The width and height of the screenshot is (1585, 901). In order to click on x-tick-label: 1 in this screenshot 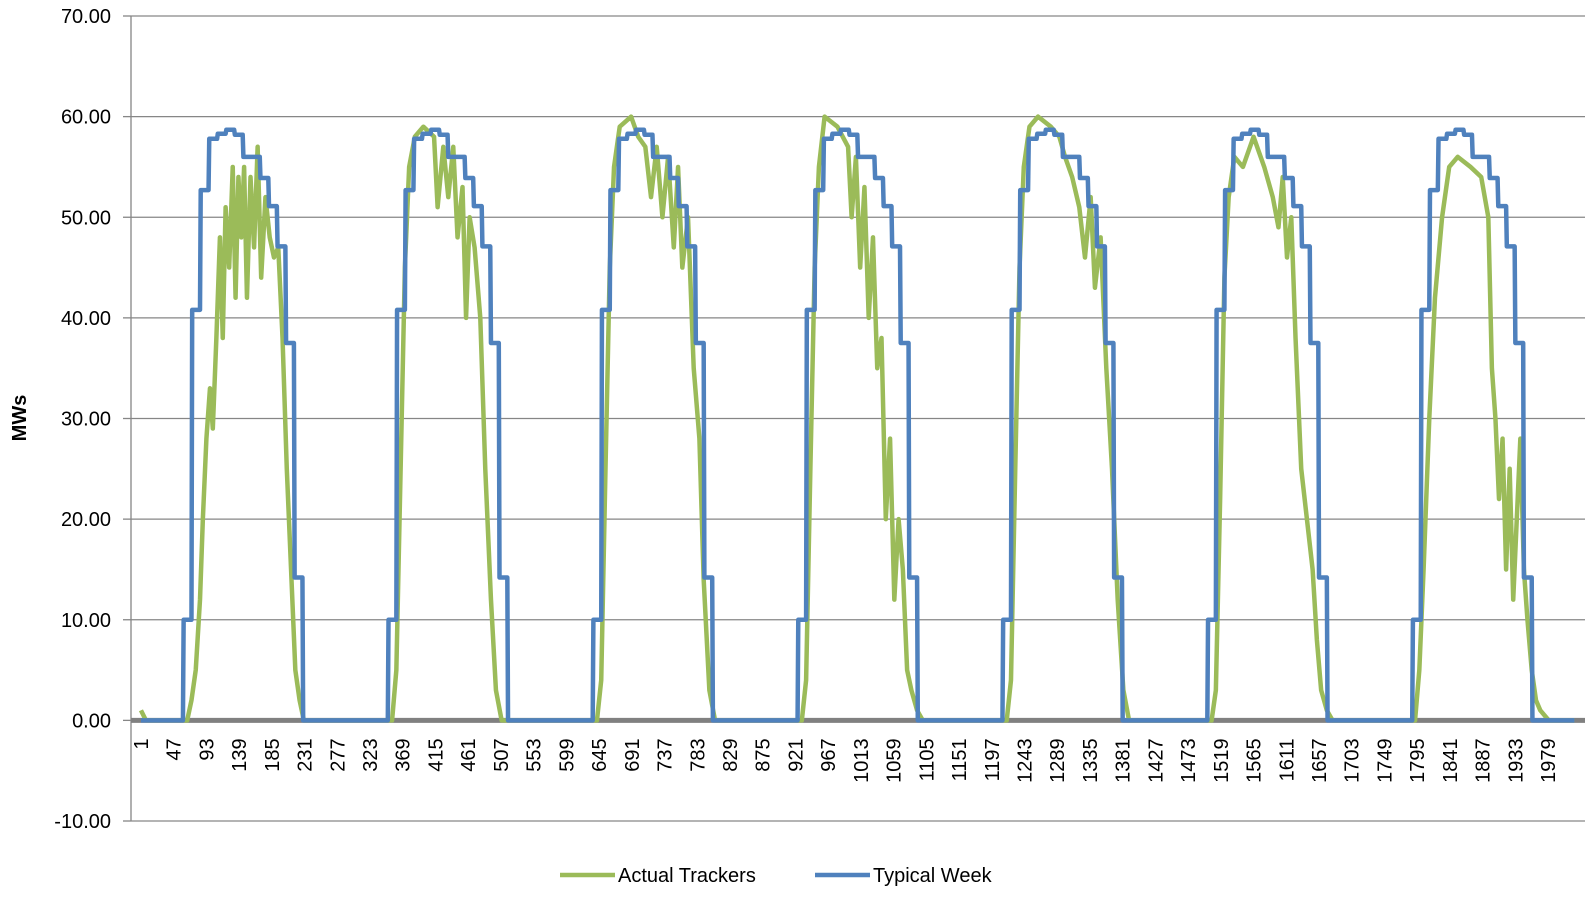, I will do `click(142, 743)`.